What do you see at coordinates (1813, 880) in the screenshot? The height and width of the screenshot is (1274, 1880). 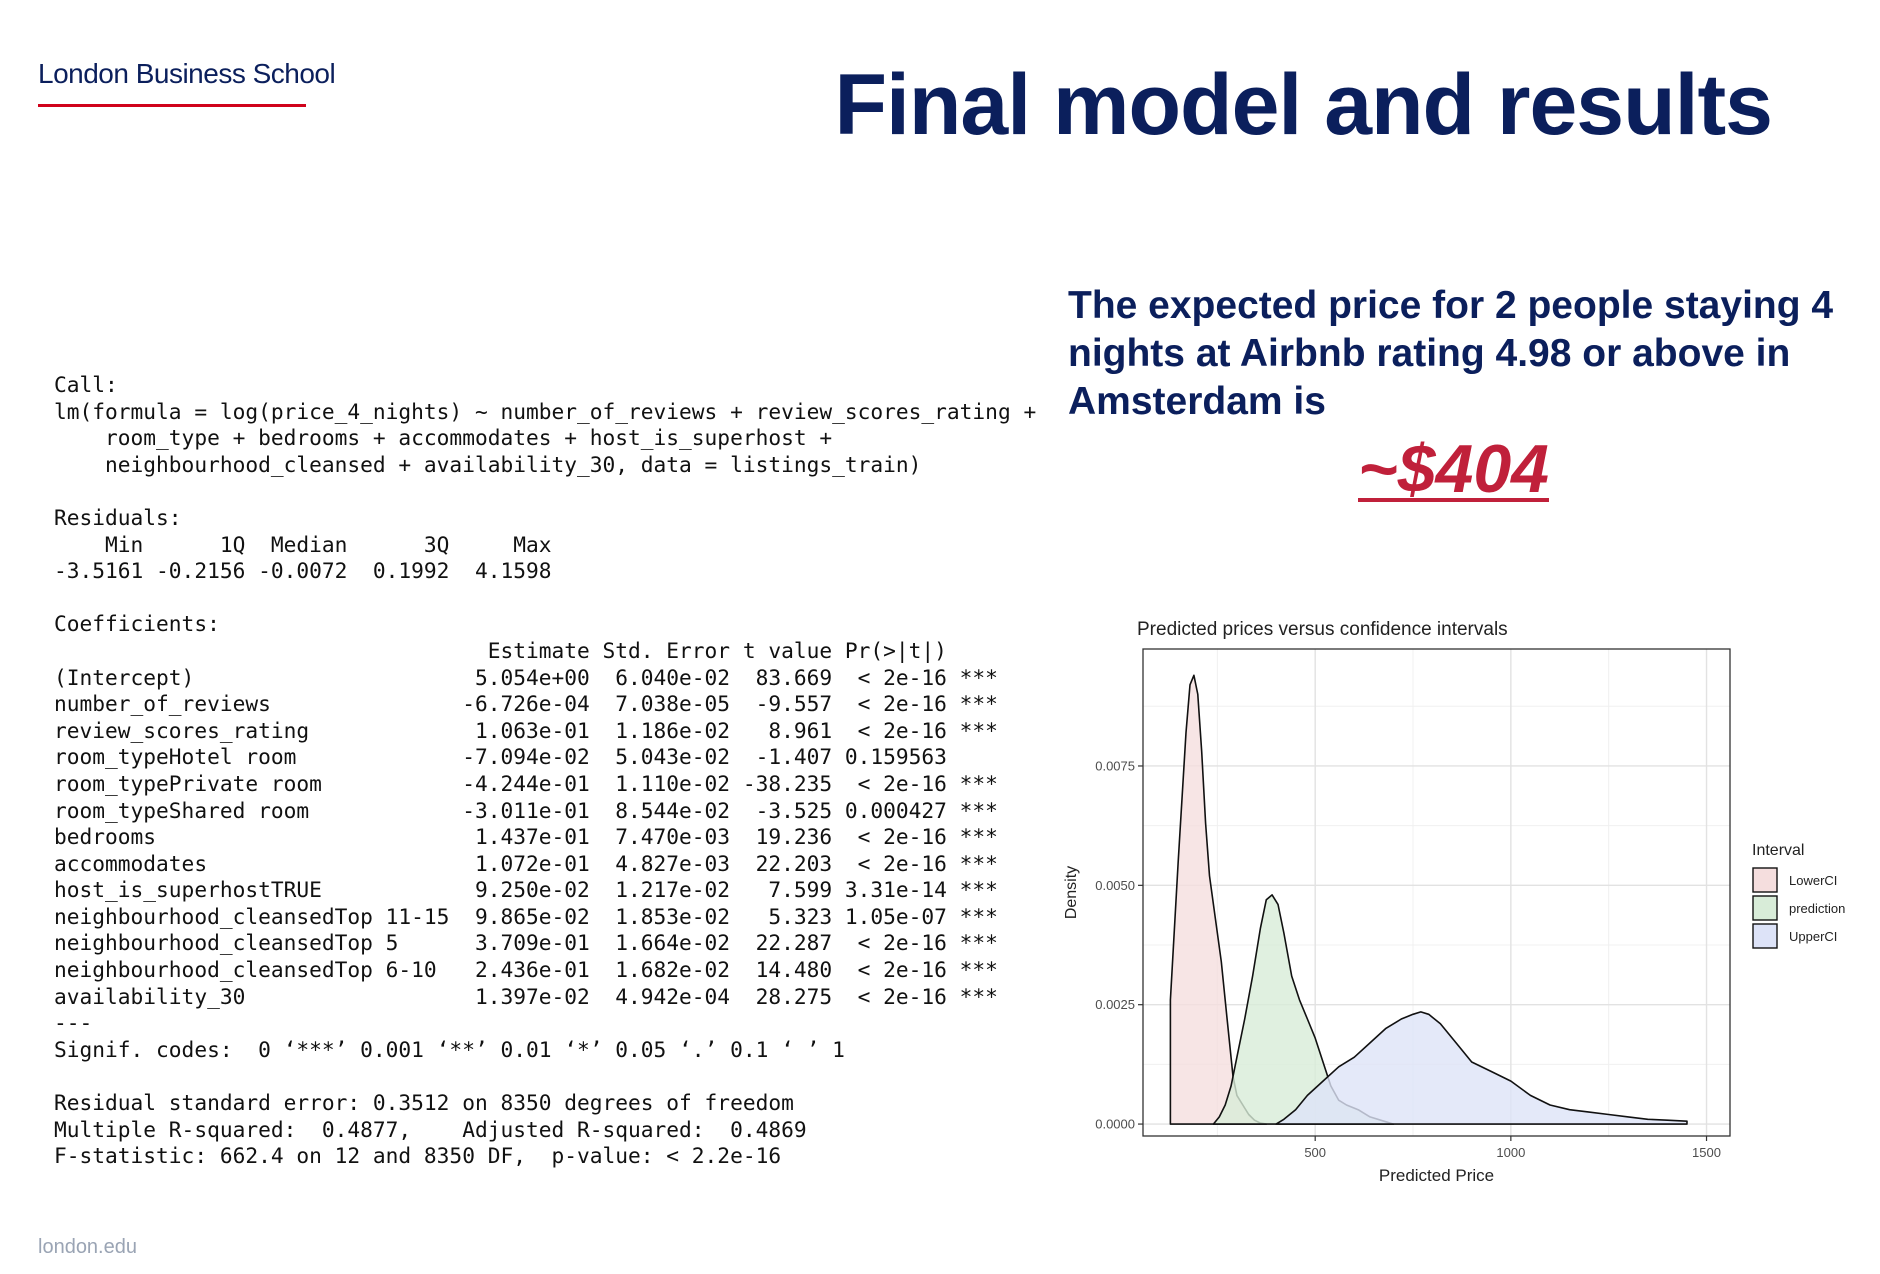 I see `legend-label: LowerCI` at bounding box center [1813, 880].